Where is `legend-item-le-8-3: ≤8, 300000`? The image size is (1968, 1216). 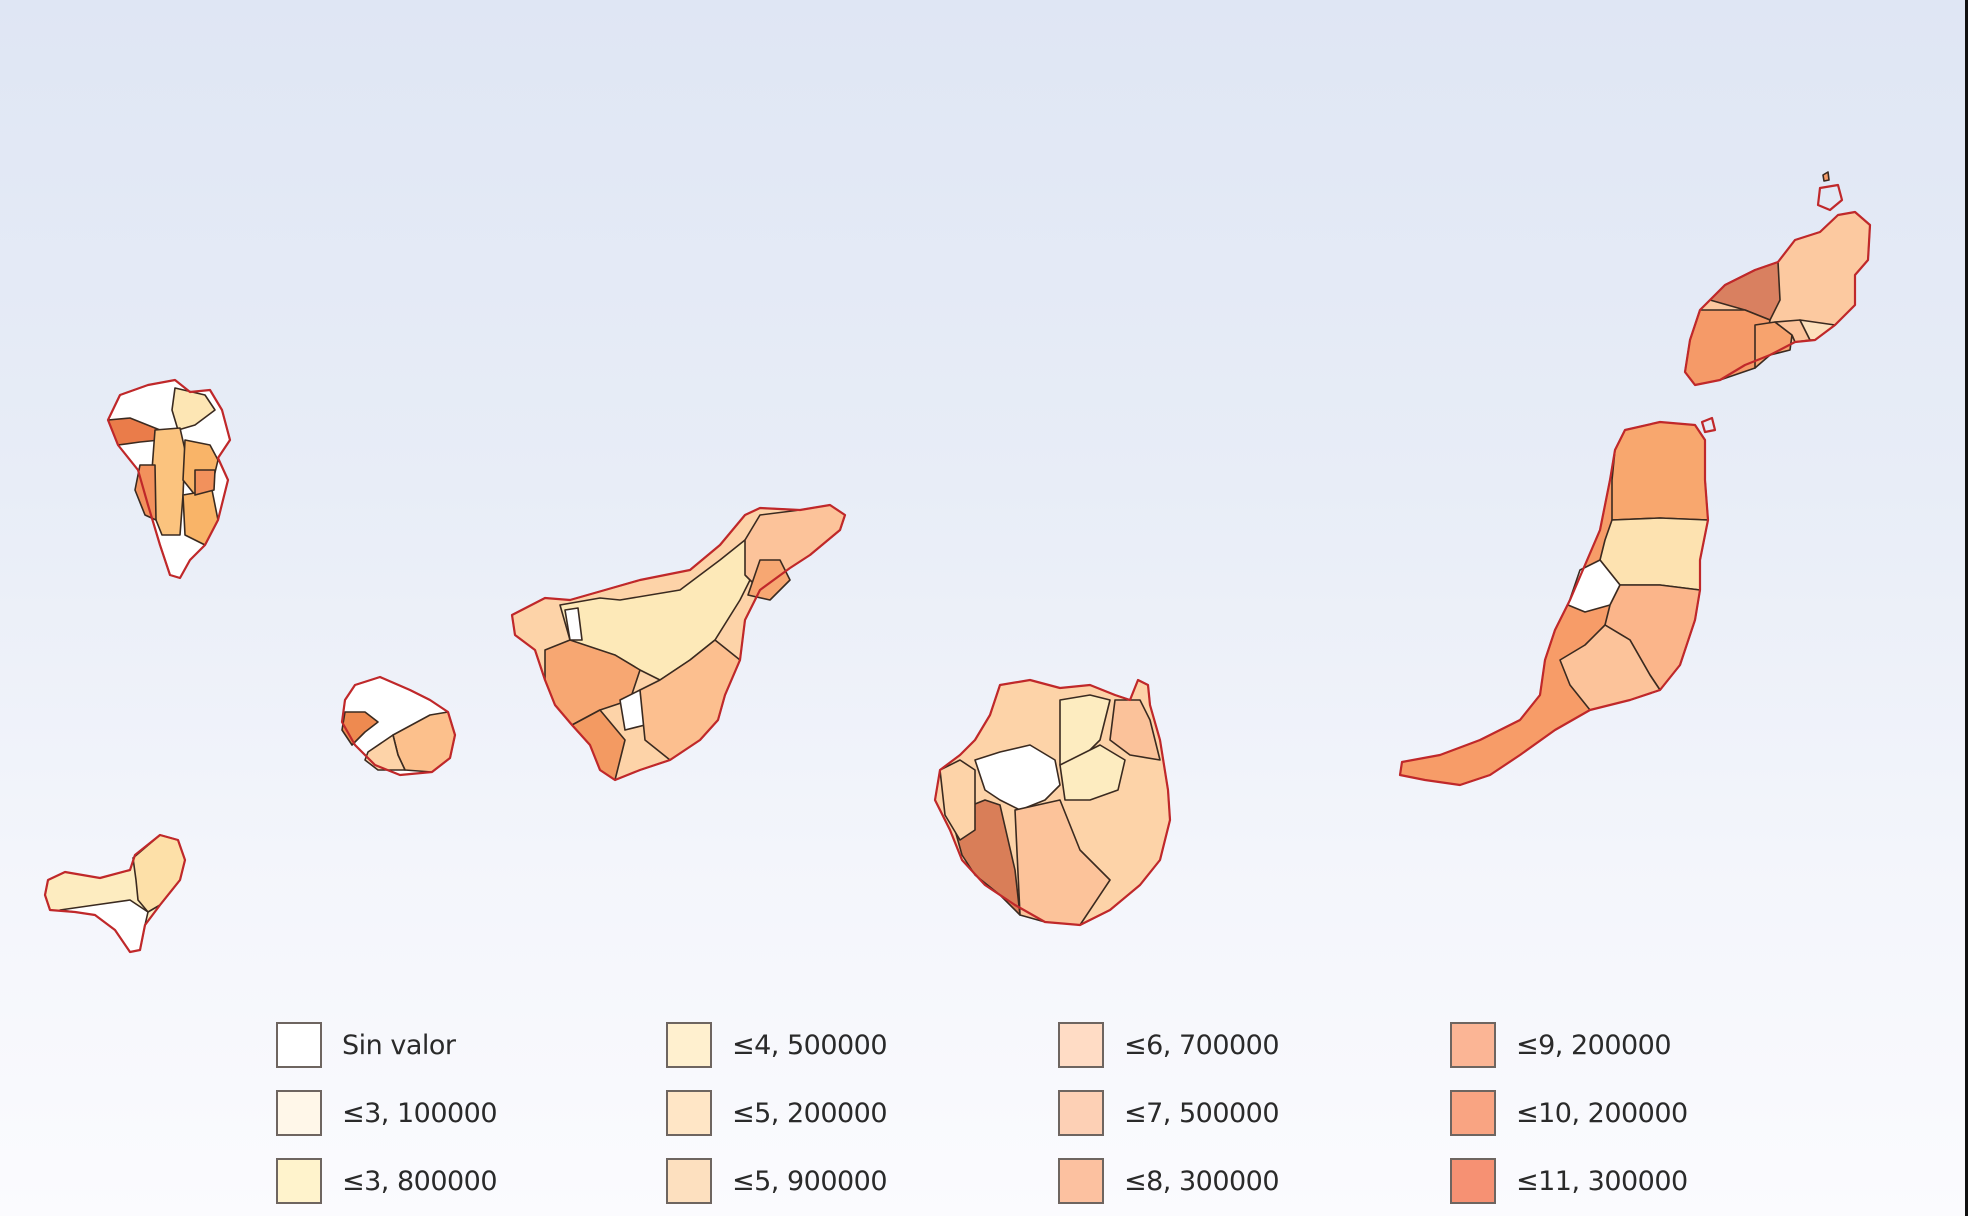
legend-item-le-8-3: ≤8, 300000 is located at coordinates (1169, 1181).